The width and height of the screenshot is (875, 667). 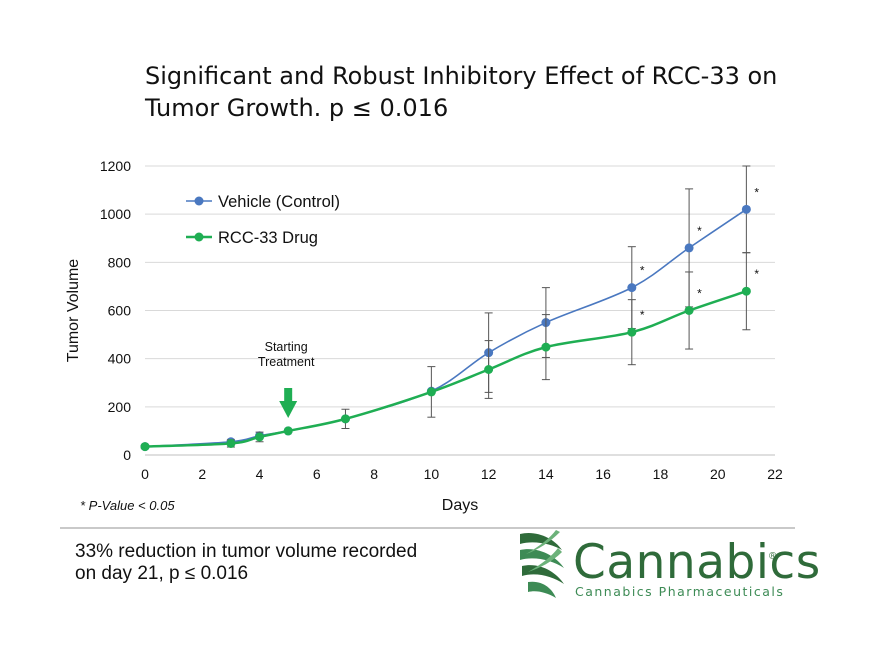 What do you see at coordinates (297, 108) in the screenshot?
I see `chart-title-line-2: Tumor Growth. p ≤ 0.016` at bounding box center [297, 108].